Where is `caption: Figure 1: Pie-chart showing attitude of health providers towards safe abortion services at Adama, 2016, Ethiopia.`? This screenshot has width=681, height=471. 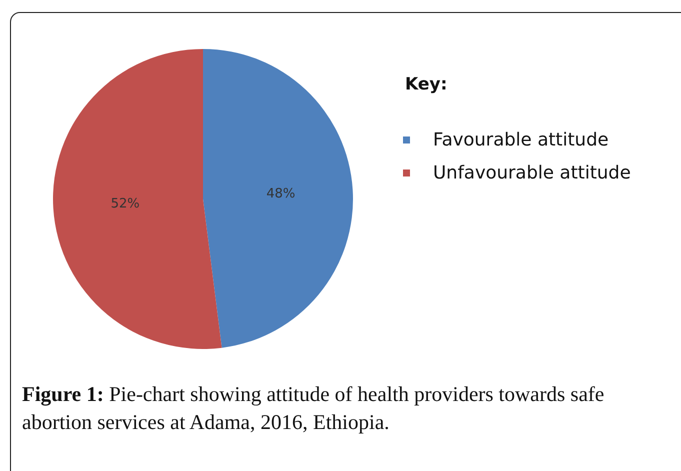
caption: Figure 1: Pie-chart showing attitude of health providers towards safe abortion services at Adama, 2016, Ethiopia. is located at coordinates (313, 408).